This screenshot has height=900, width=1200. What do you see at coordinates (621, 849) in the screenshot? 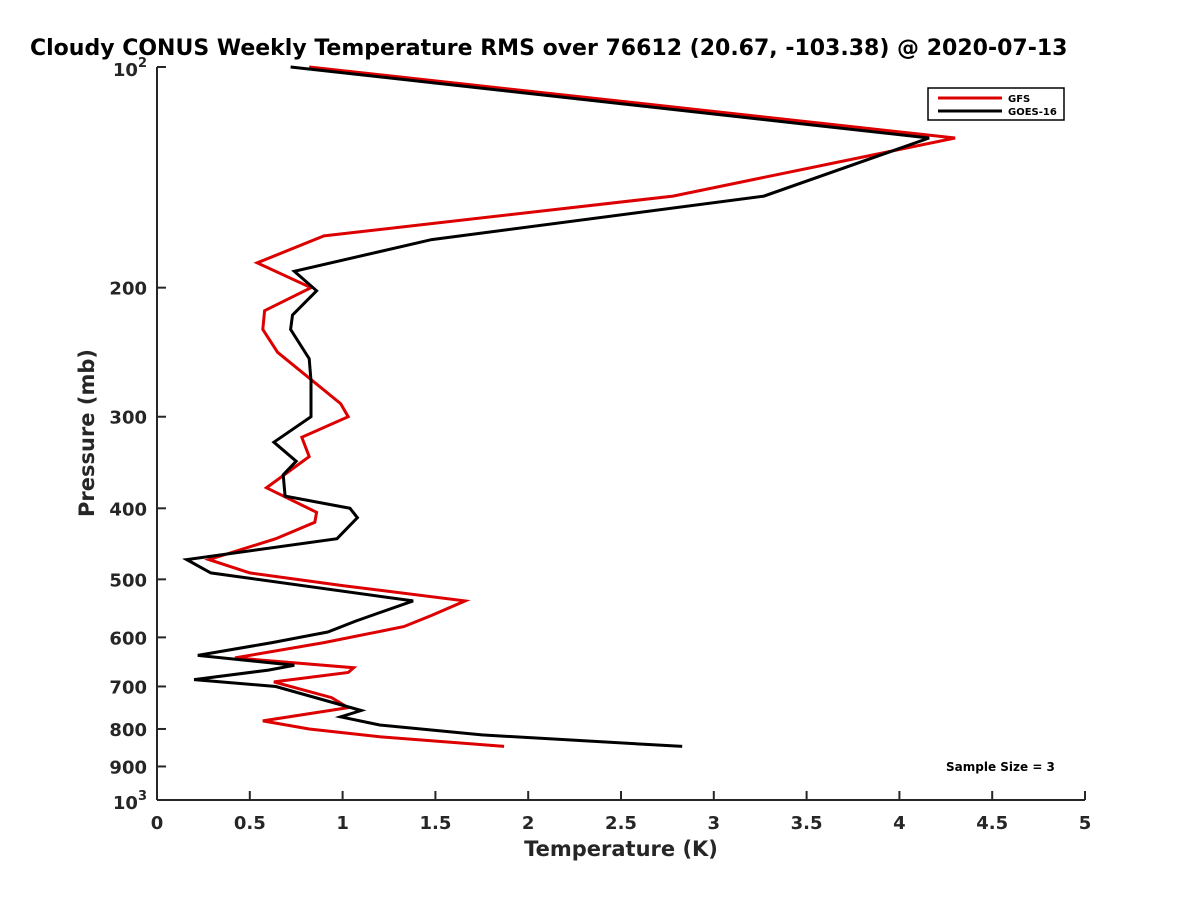
I see `x-axis-label: Temperature (K)` at bounding box center [621, 849].